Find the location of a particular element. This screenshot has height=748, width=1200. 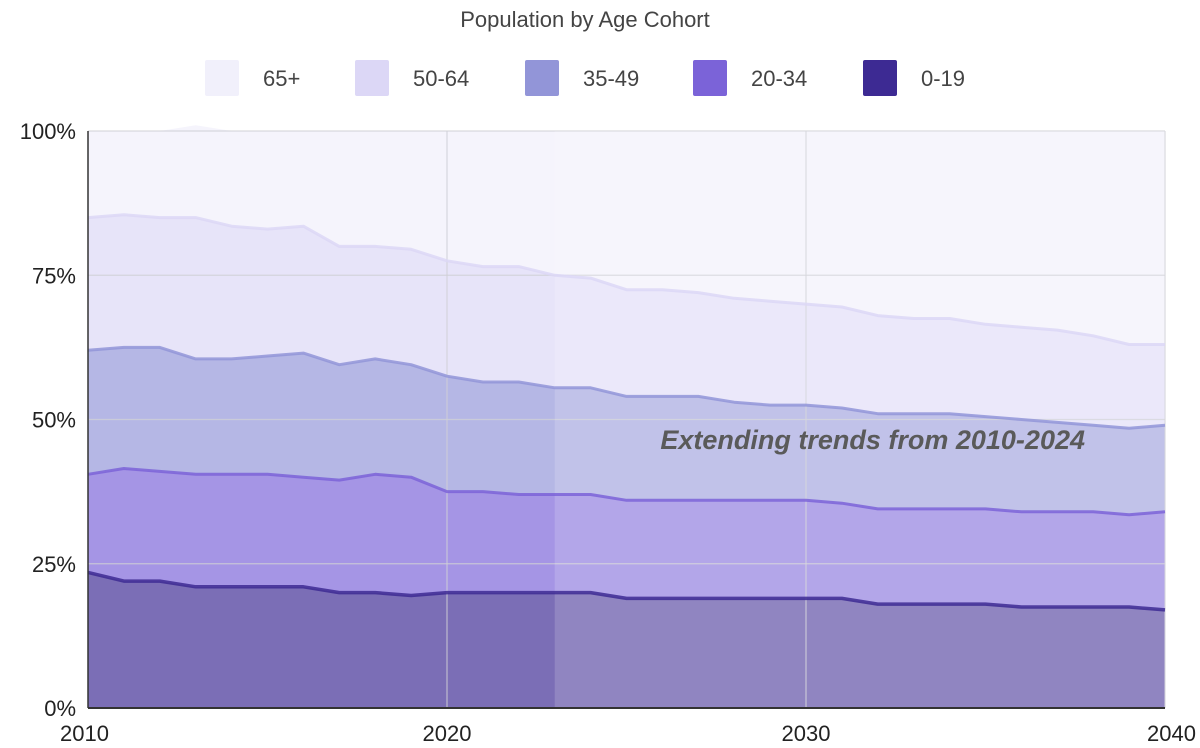

legend: 65+ 50-64 35-49 20-34 0-19 is located at coordinates (585, 78).